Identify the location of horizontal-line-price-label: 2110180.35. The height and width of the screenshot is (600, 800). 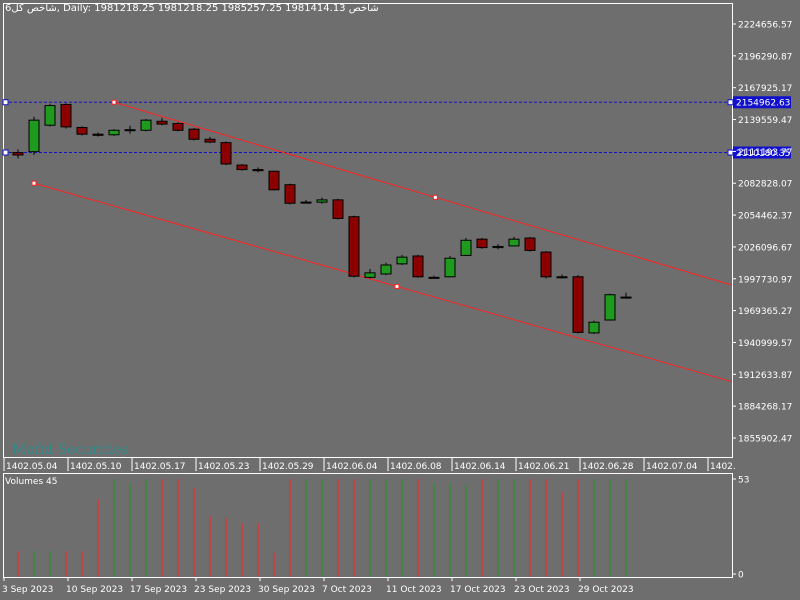
(763, 154).